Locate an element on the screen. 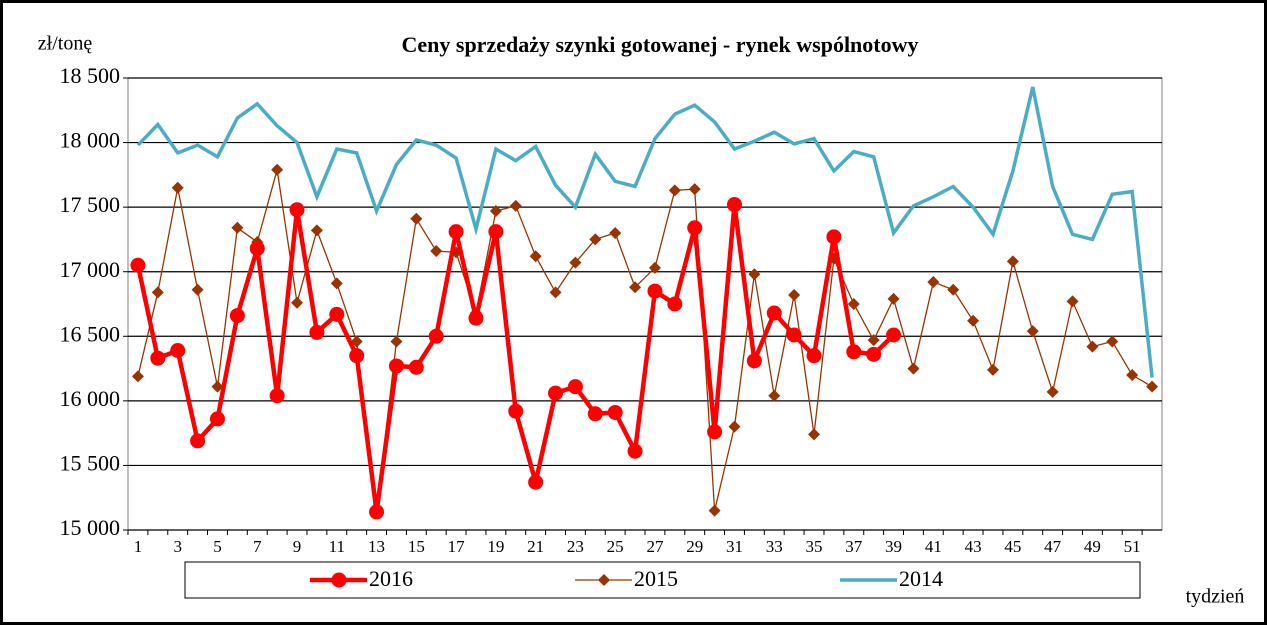  x-tick-label: 27 is located at coordinates (655, 546).